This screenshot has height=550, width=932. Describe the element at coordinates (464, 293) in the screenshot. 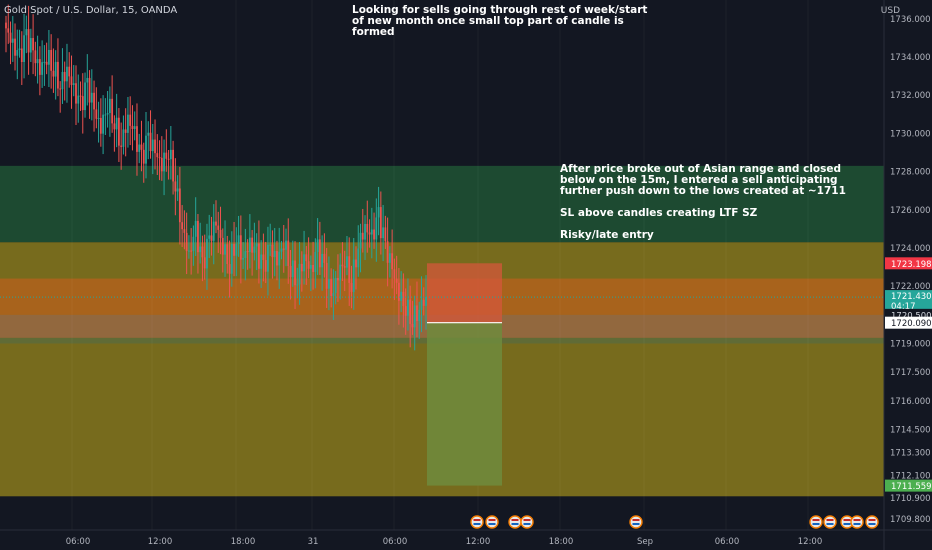

I see `position-stop-zone` at that location.